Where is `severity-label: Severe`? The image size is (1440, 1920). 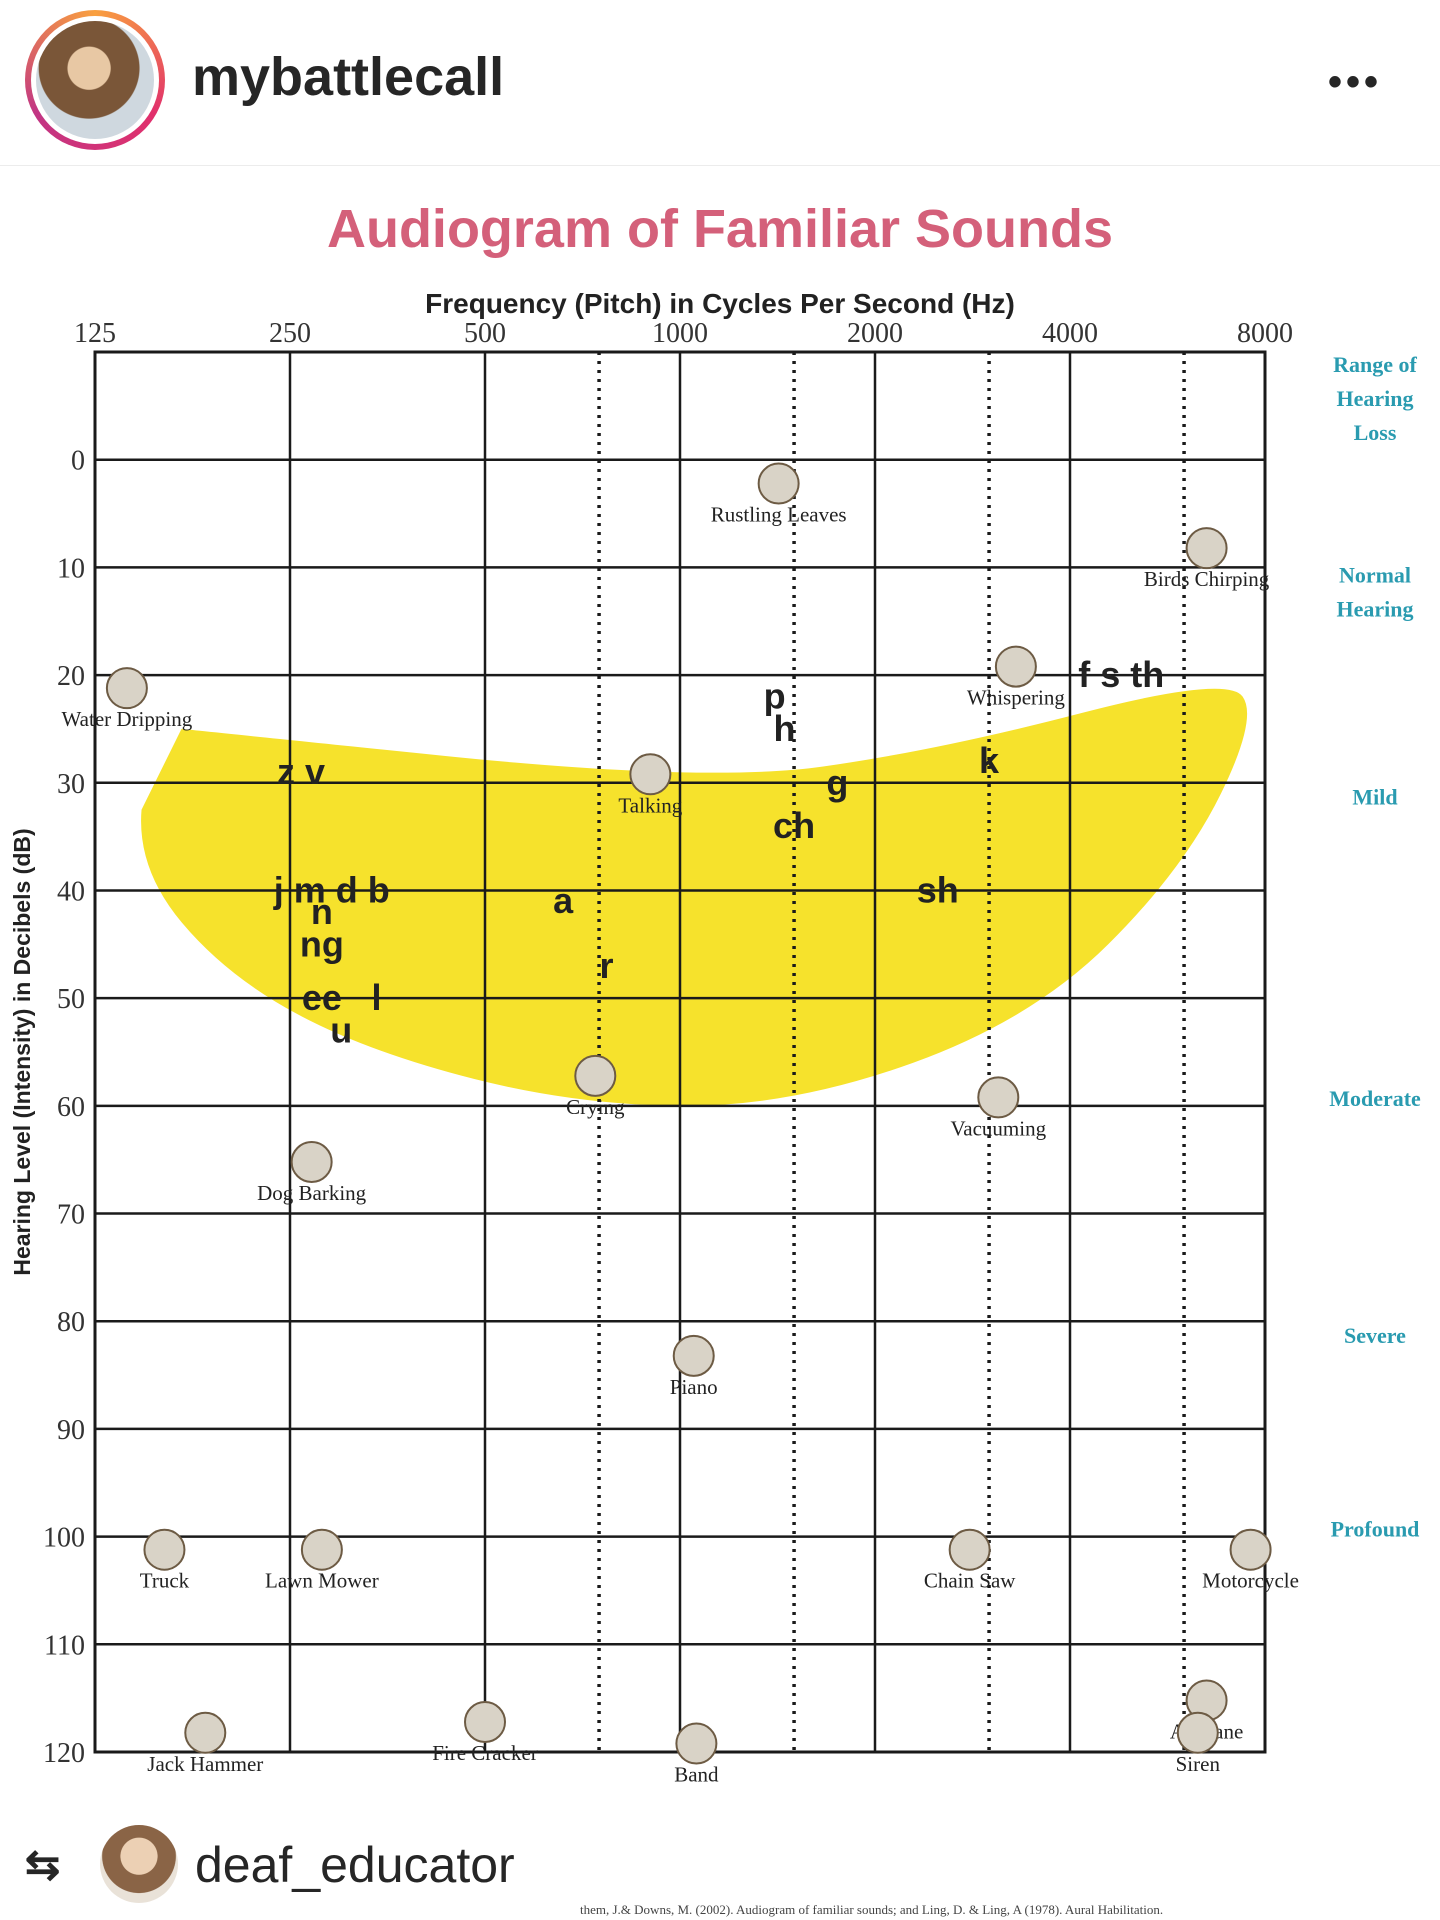
severity-label: Severe is located at coordinates (1375, 1335).